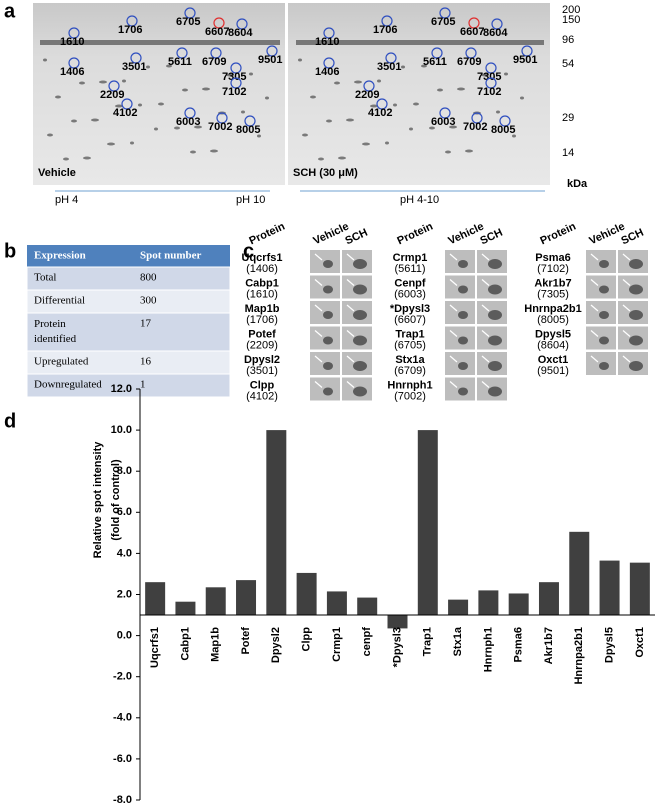 This screenshot has width=659, height=806. What do you see at coordinates (276, 645) in the screenshot?
I see `x-tick-label: Dpysl2` at bounding box center [276, 645].